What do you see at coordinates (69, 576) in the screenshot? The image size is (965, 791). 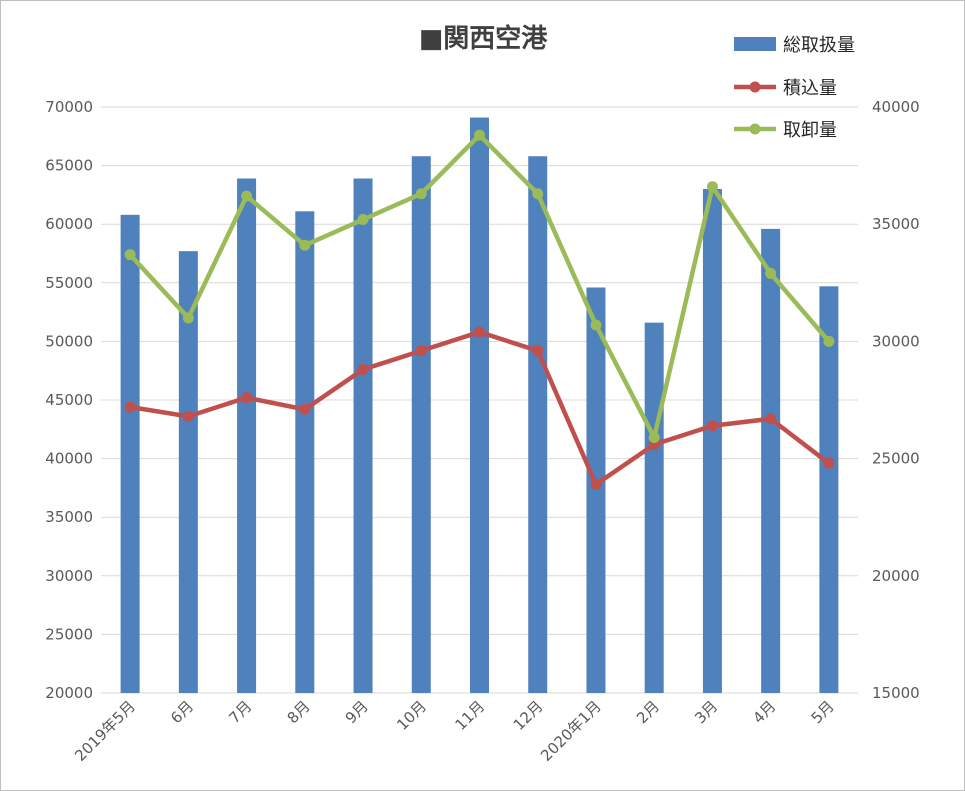 I see `left-tick-label: 30000` at bounding box center [69, 576].